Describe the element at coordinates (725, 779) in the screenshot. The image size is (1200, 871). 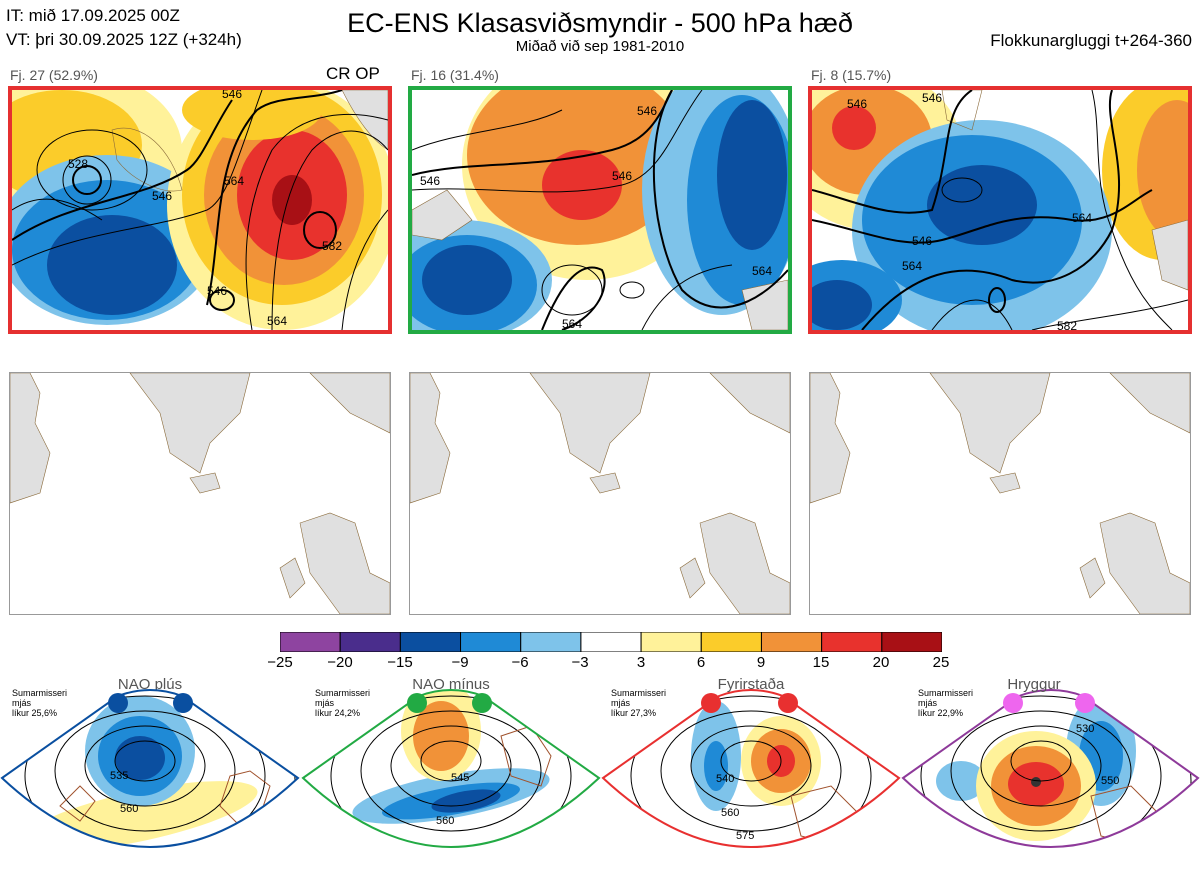
I see `contour-label: 540` at that location.